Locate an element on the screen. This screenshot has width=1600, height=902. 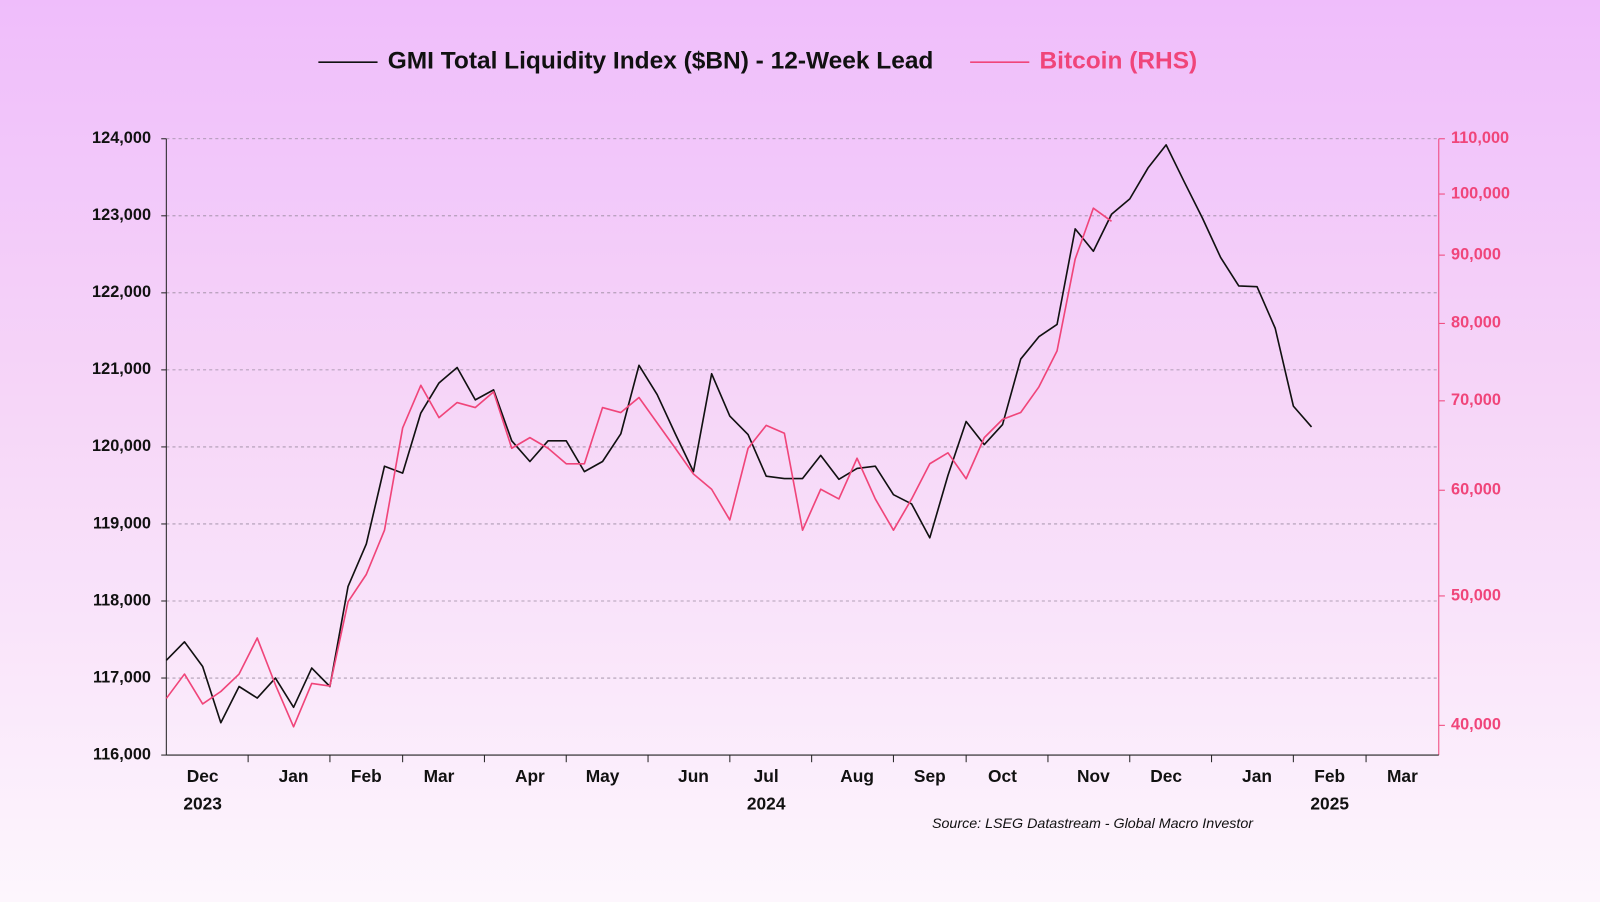
x-year-label: 2023 is located at coordinates (202, 804).